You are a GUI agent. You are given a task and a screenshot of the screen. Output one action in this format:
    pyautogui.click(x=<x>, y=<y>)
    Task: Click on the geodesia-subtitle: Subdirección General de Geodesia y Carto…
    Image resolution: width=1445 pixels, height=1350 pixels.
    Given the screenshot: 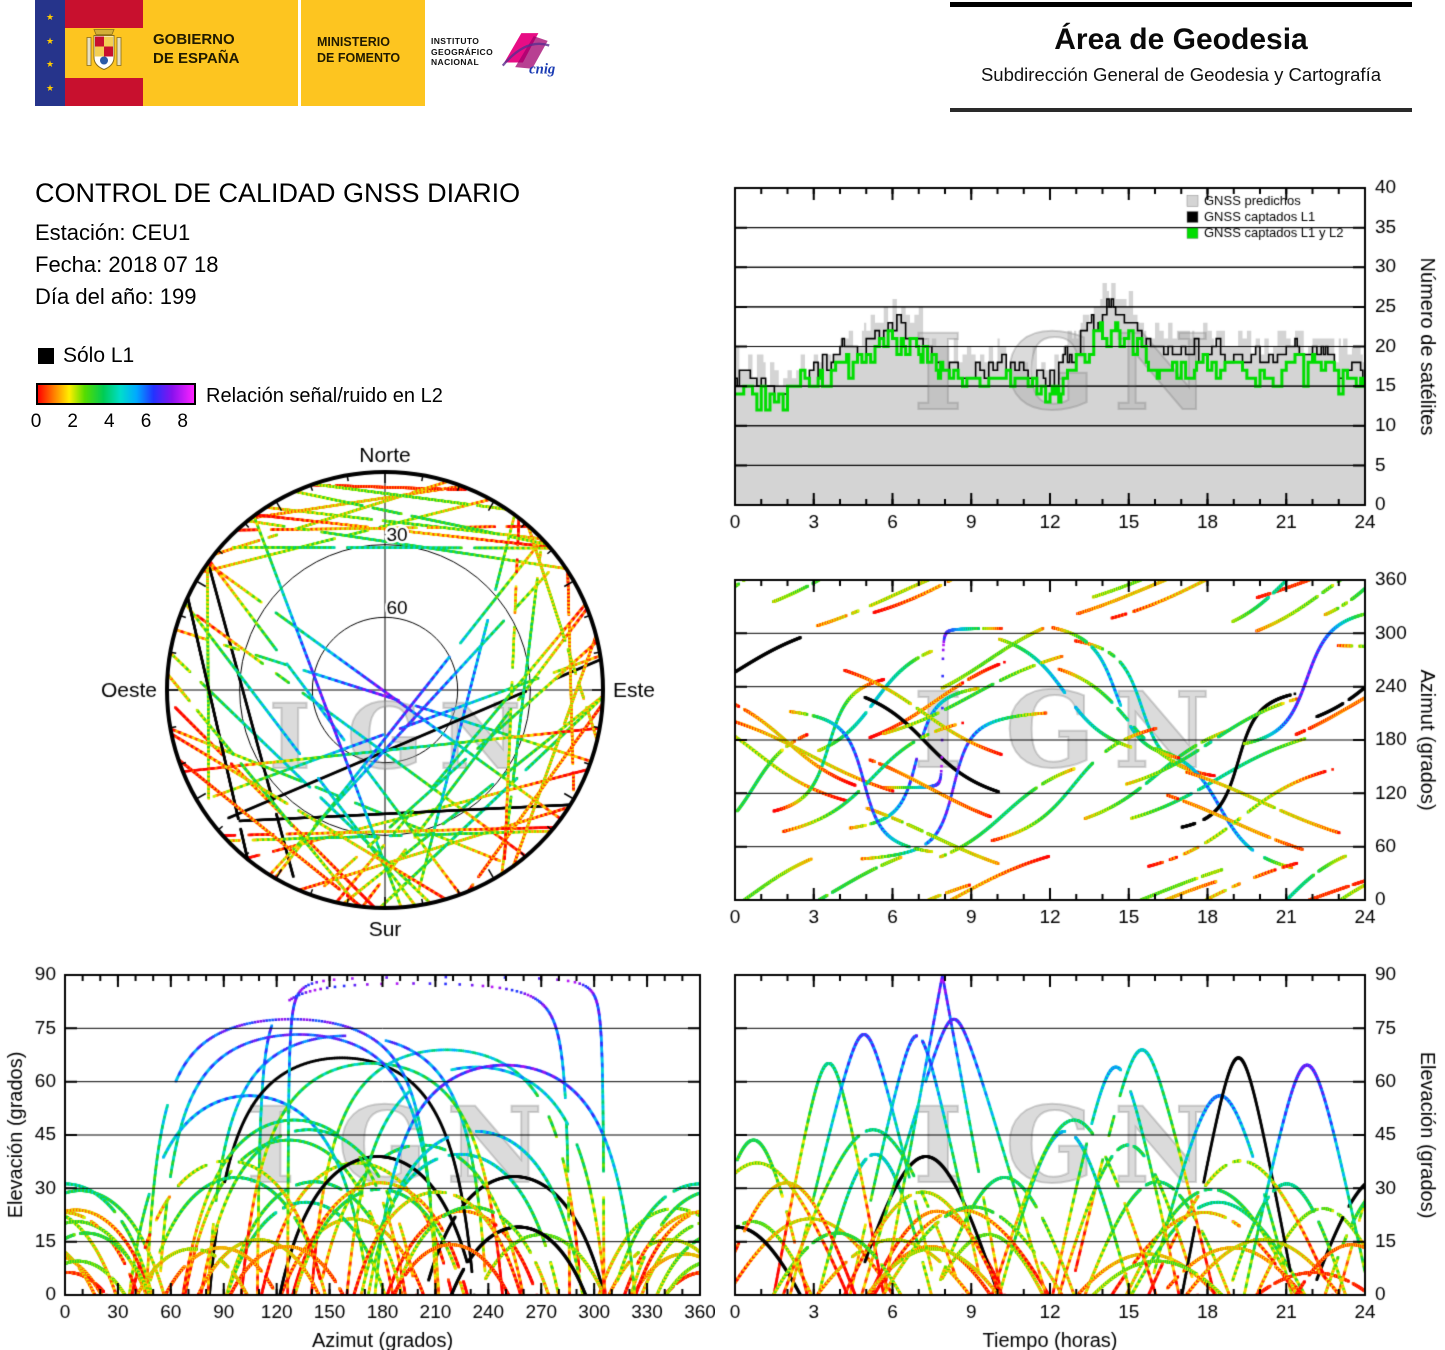 What is the action you would take?
    pyautogui.click(x=1181, y=74)
    